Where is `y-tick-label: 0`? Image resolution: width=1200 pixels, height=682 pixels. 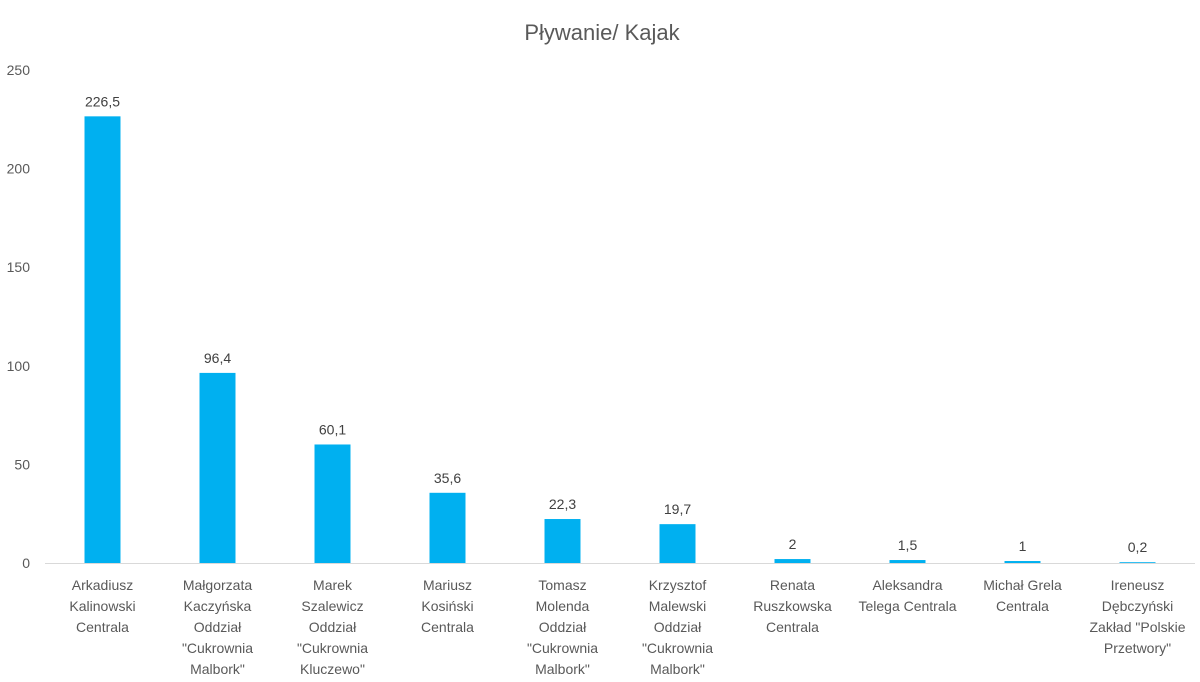 y-tick-label: 0 is located at coordinates (26, 563).